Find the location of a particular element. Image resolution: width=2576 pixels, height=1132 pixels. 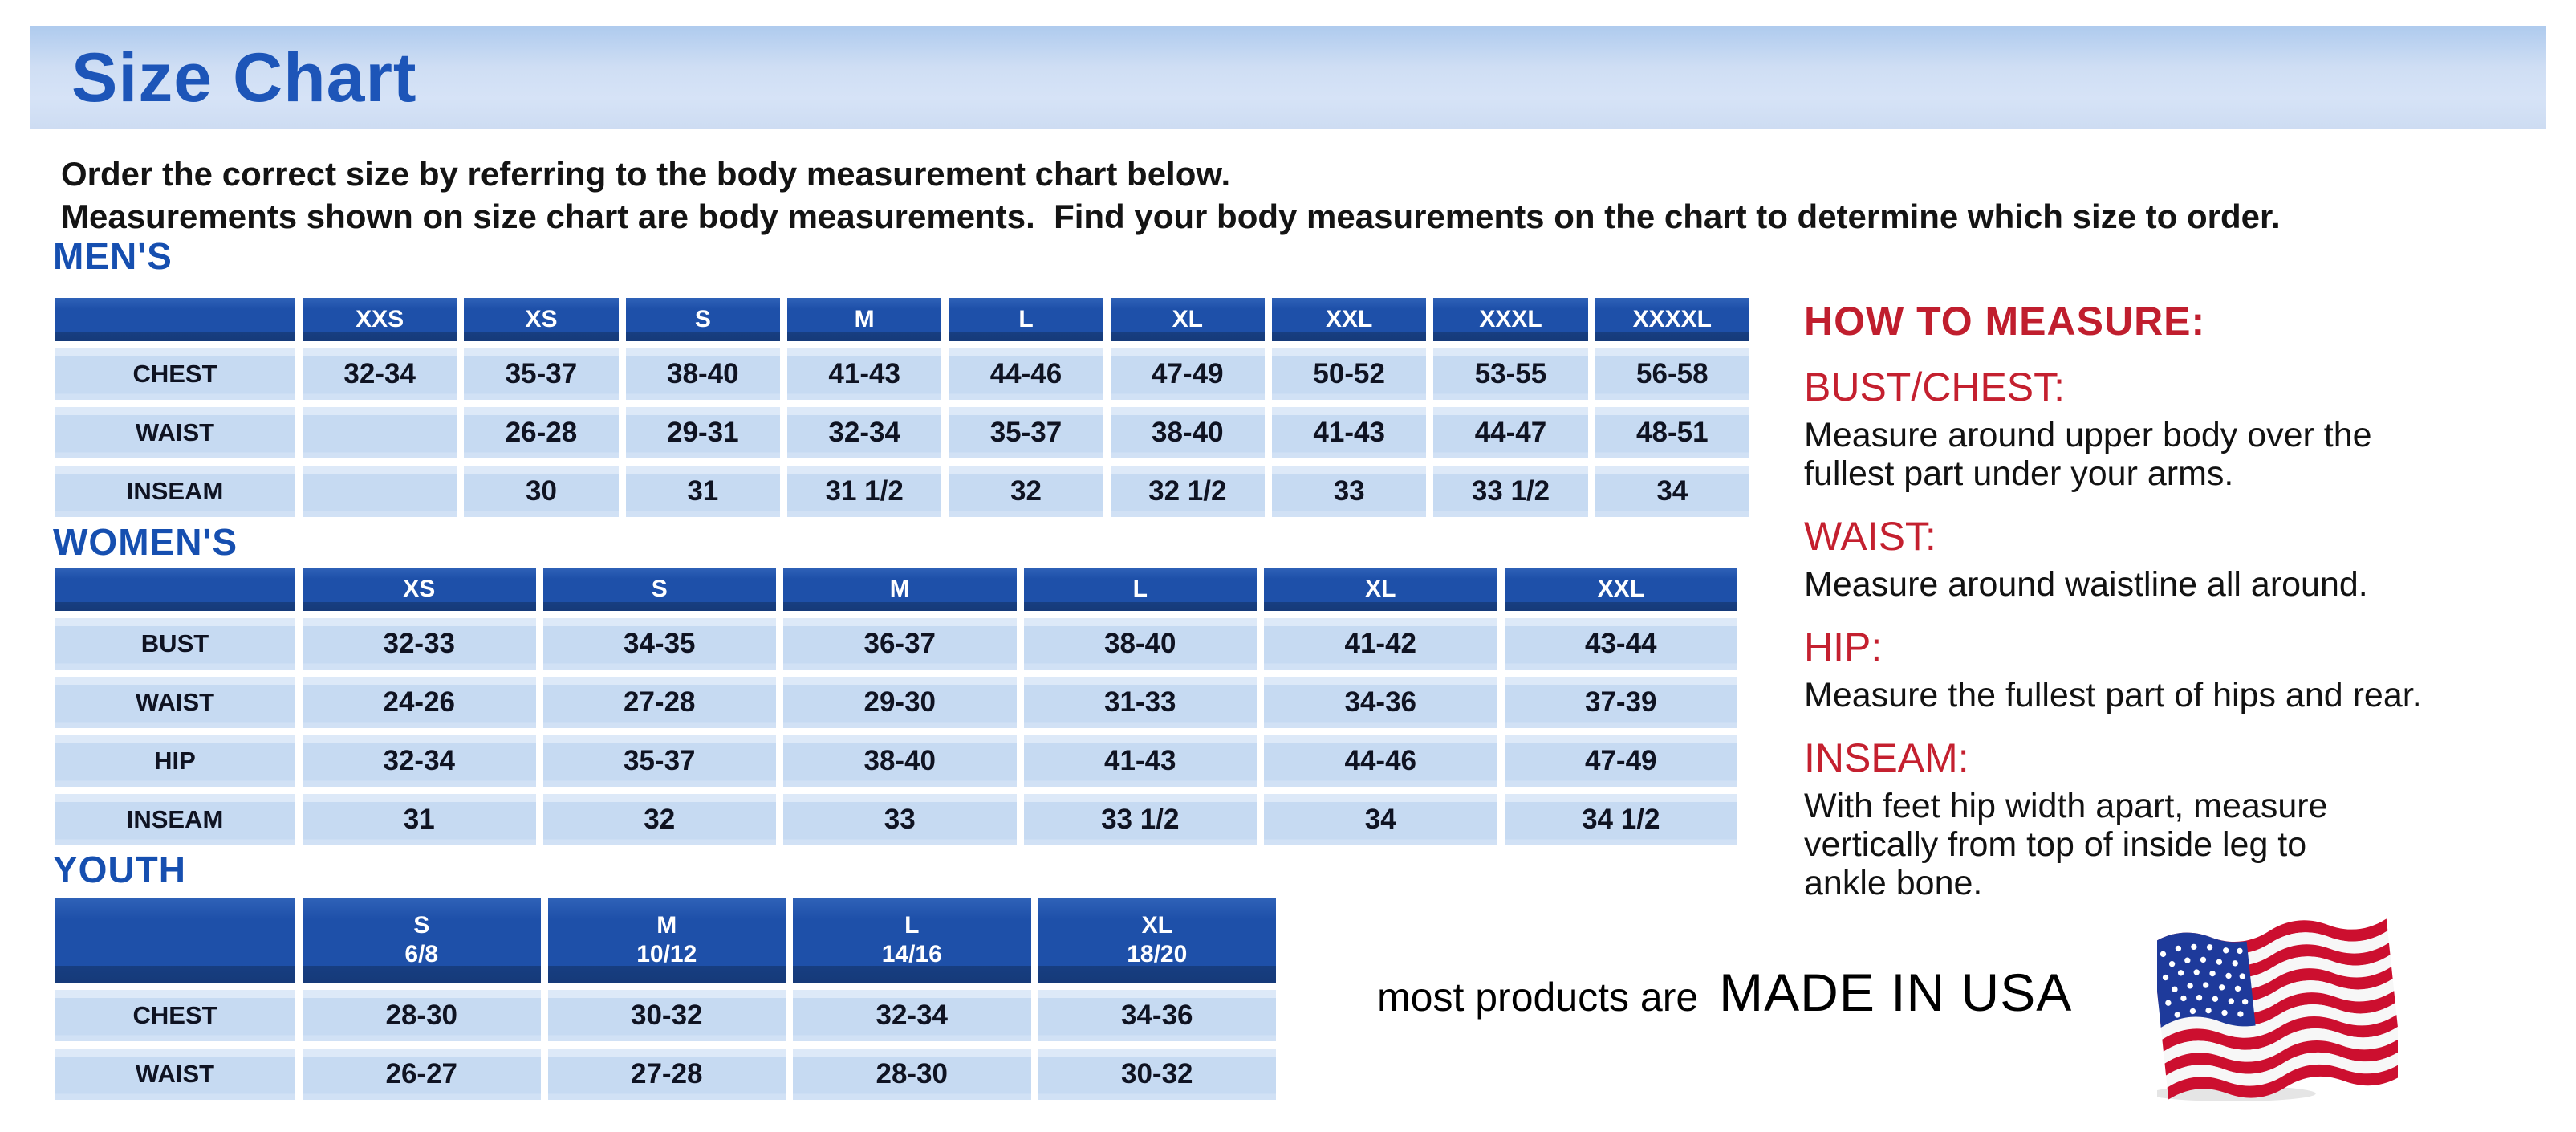

size-value-cell: 34 1/2 is located at coordinates (1621, 820).